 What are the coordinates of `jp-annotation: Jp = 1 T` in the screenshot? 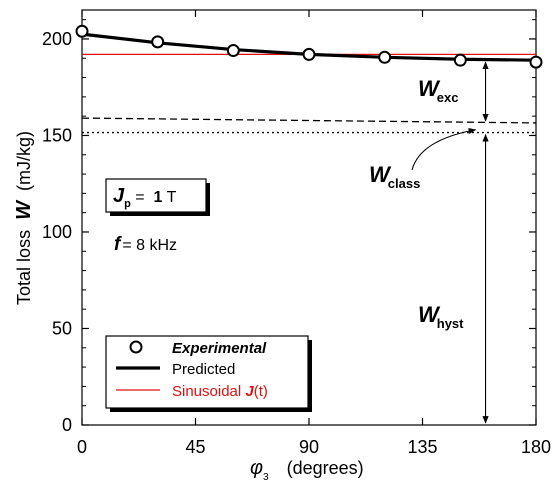 It's located at (157, 197).